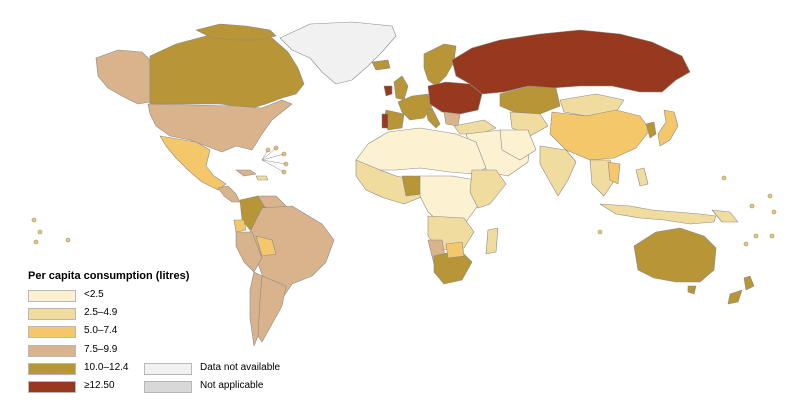  What do you see at coordinates (388, 91) in the screenshot?
I see `region-ireland` at bounding box center [388, 91].